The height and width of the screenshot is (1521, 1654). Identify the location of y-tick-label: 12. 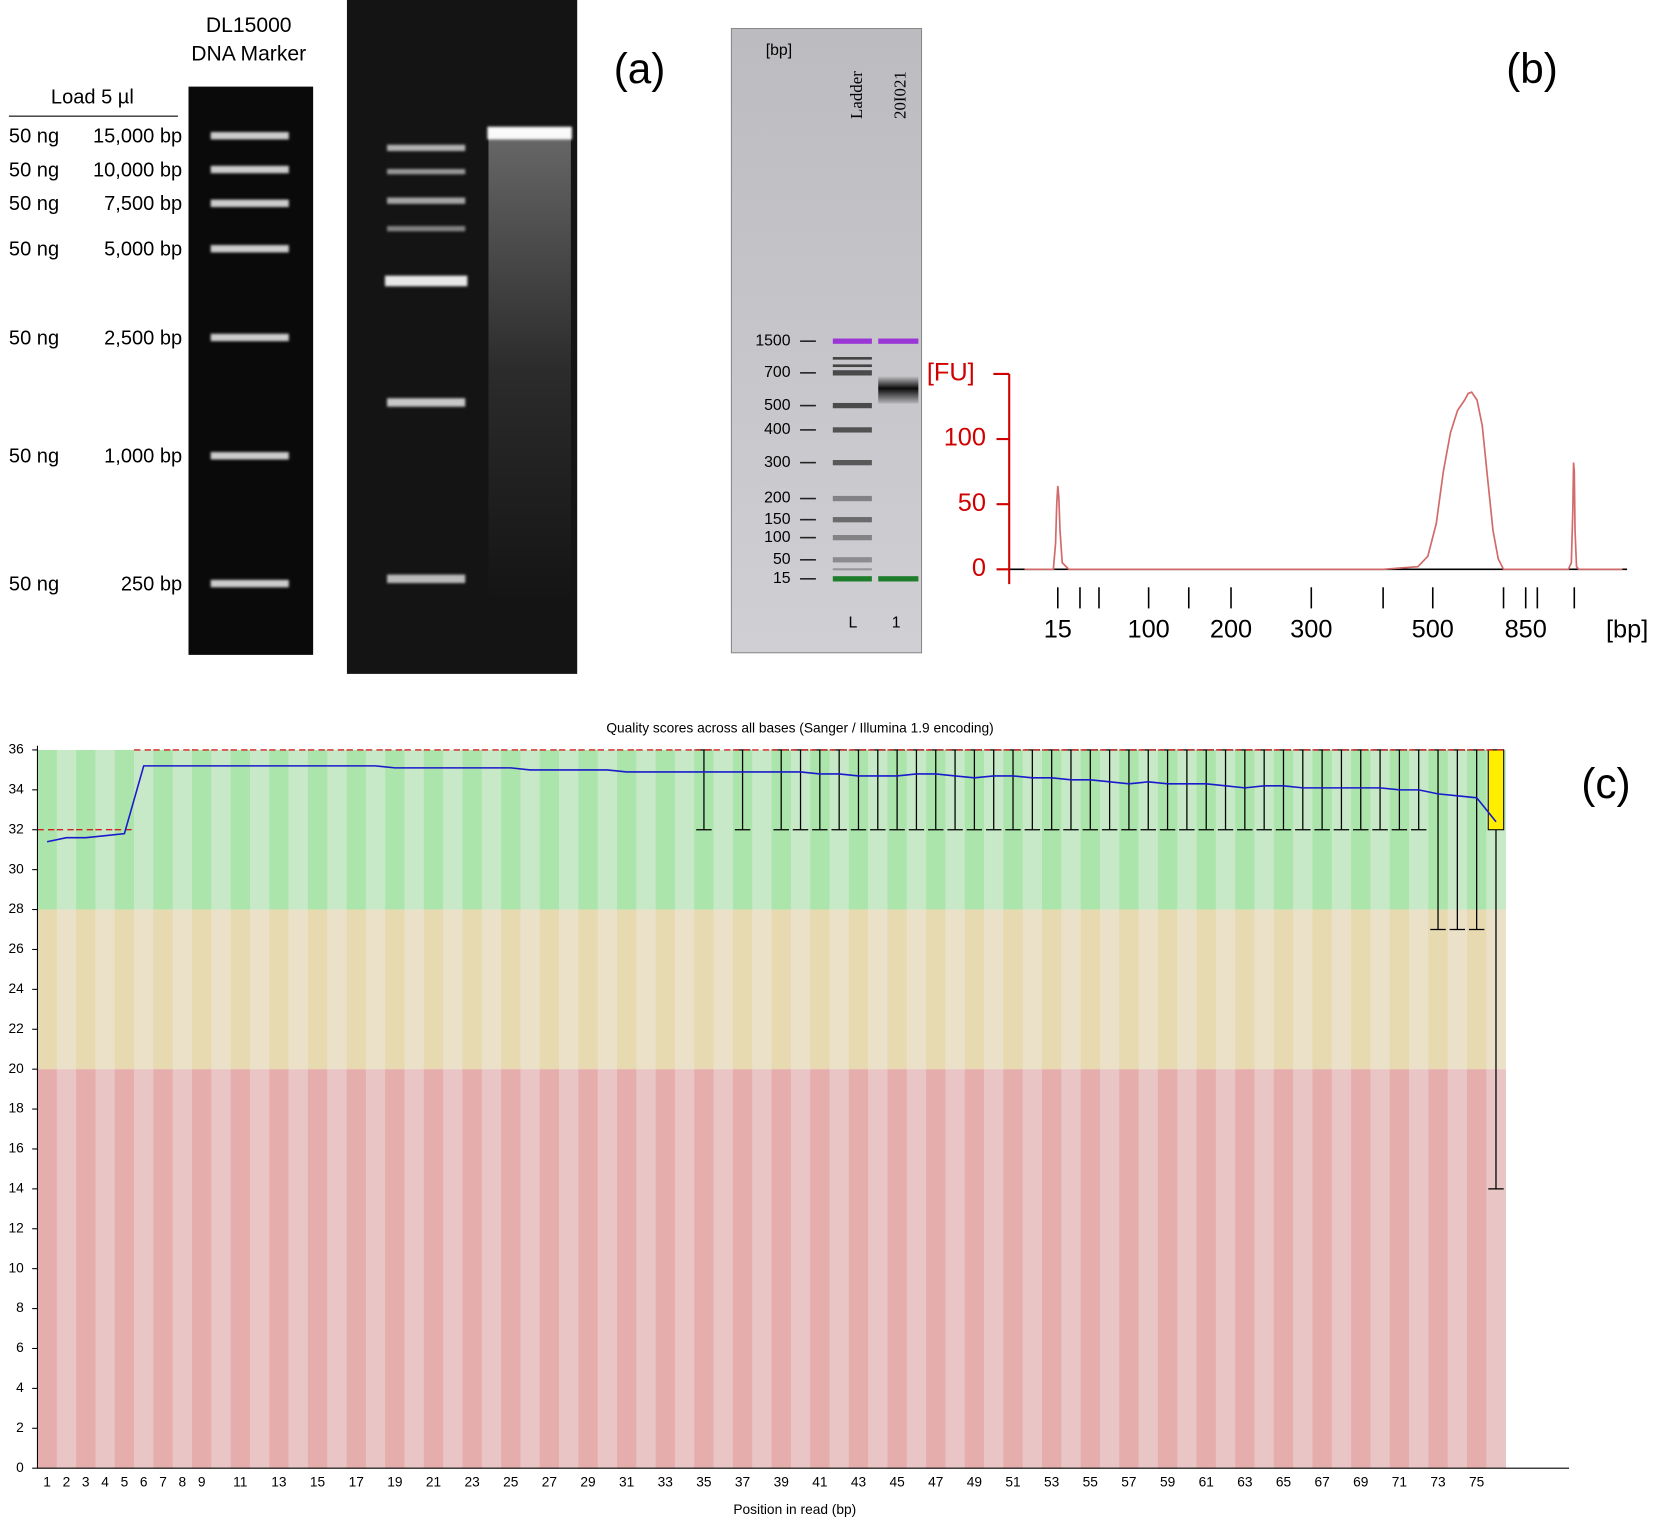
(15, 1227).